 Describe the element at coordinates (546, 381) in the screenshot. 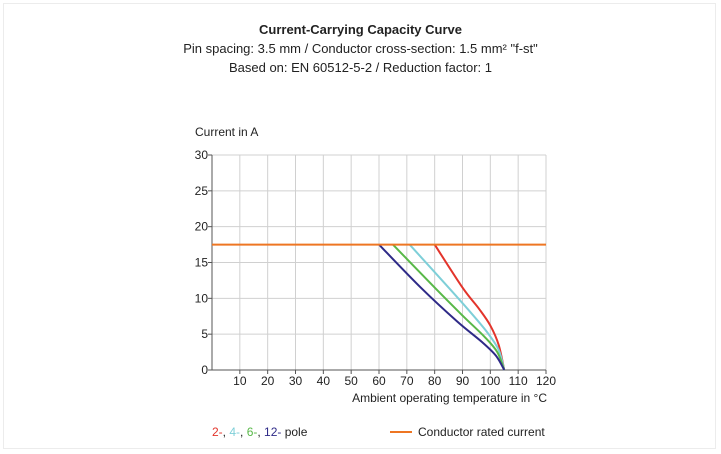

I see `x-tick-label-120: 120` at that location.